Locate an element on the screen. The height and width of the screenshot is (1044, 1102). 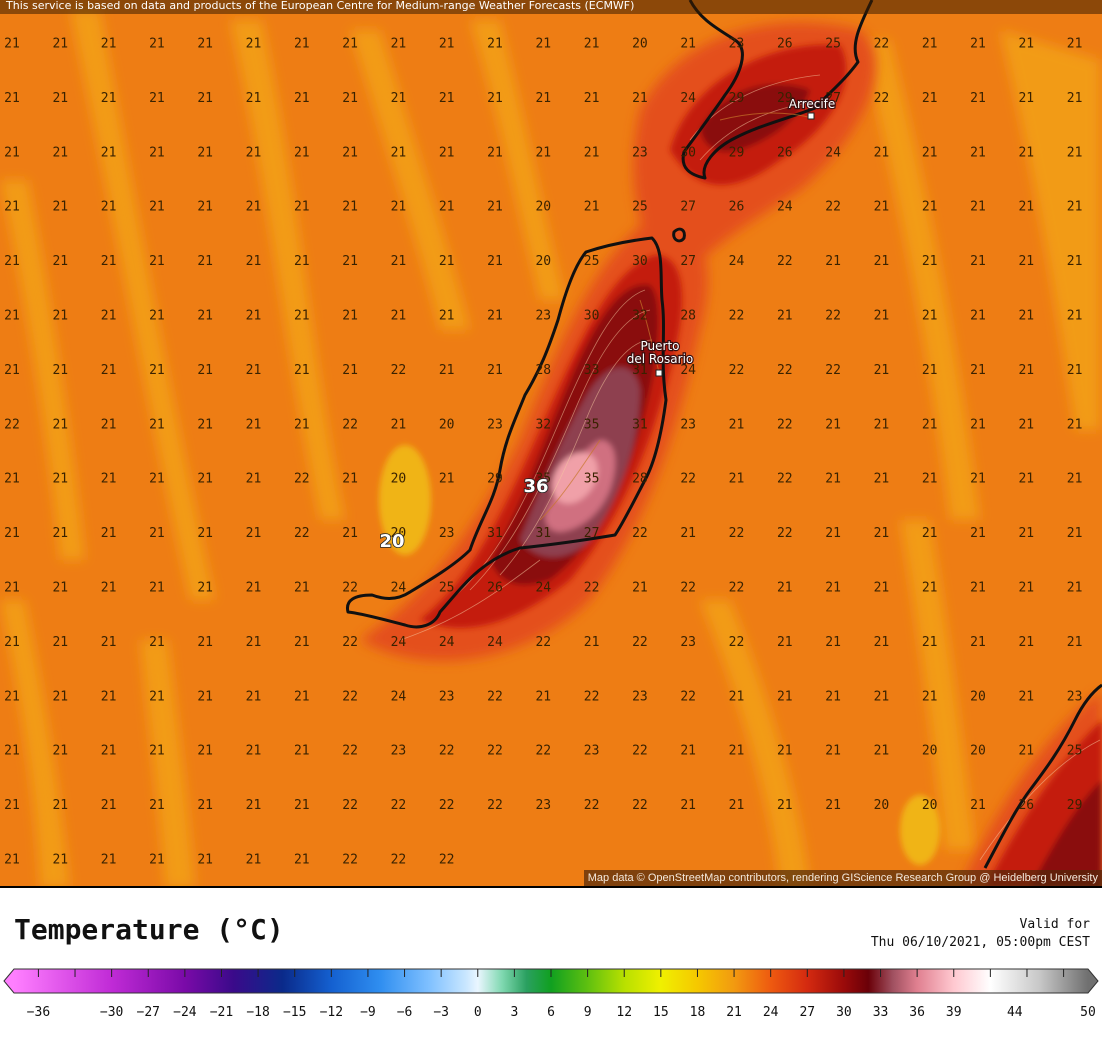
city-marker-puerto-del-rosario is located at coordinates (659, 373).